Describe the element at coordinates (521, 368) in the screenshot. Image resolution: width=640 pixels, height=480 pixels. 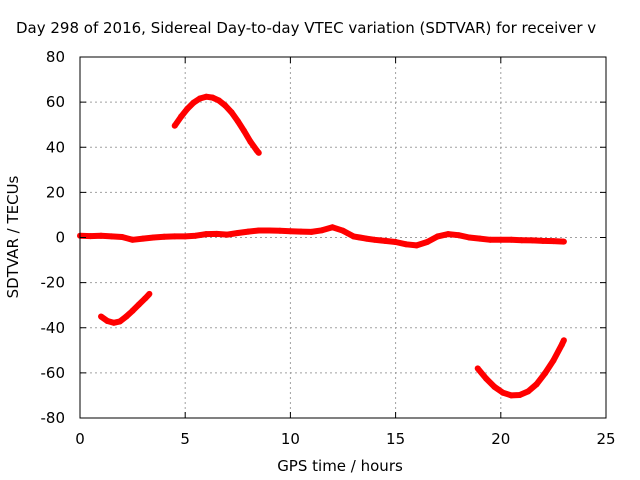
I see `series-arc-lower-right` at that location.